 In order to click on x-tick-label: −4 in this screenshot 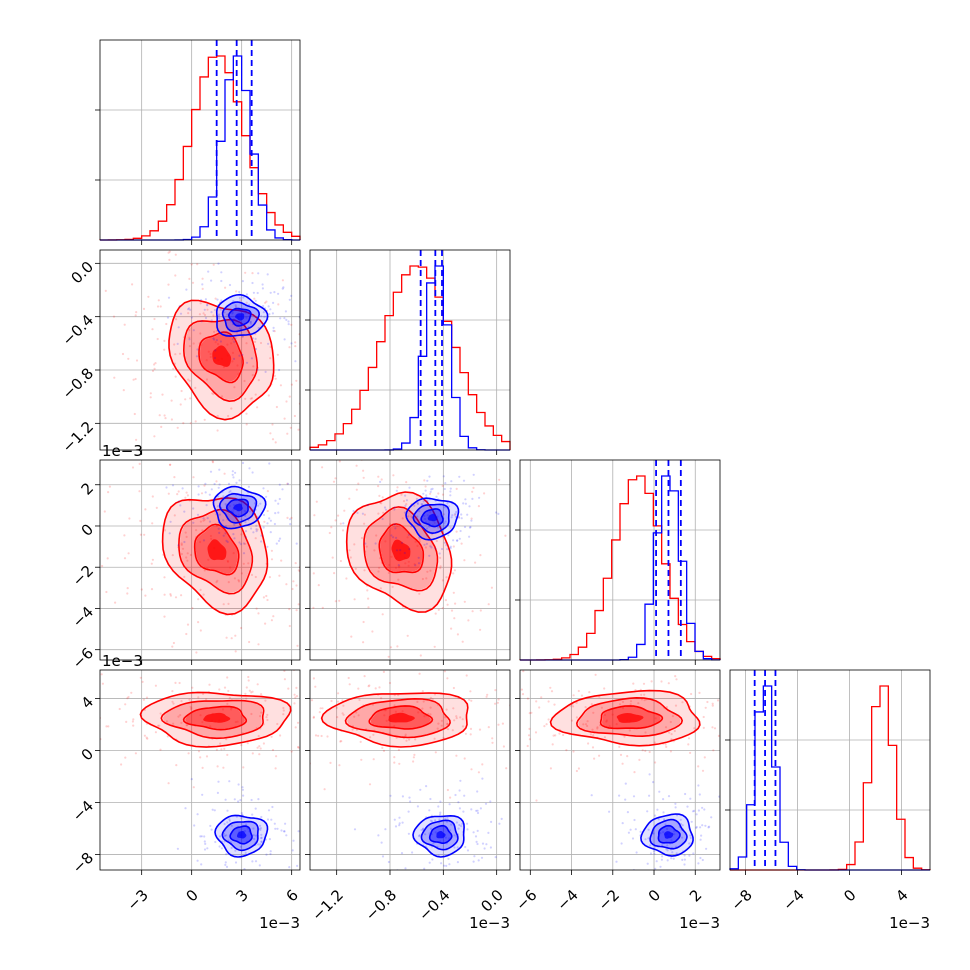, I will do `click(567, 900)`.